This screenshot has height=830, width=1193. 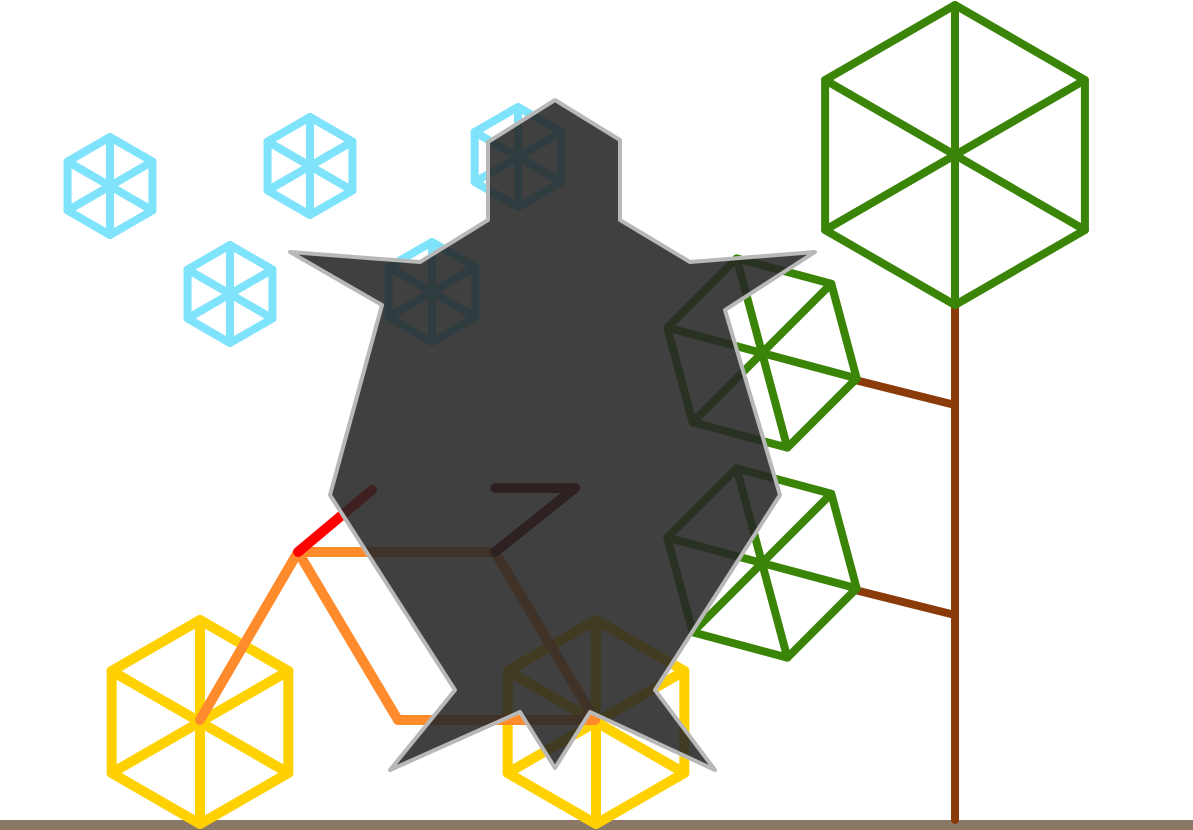 I want to click on tree-branch-top, so click(x=905, y=392).